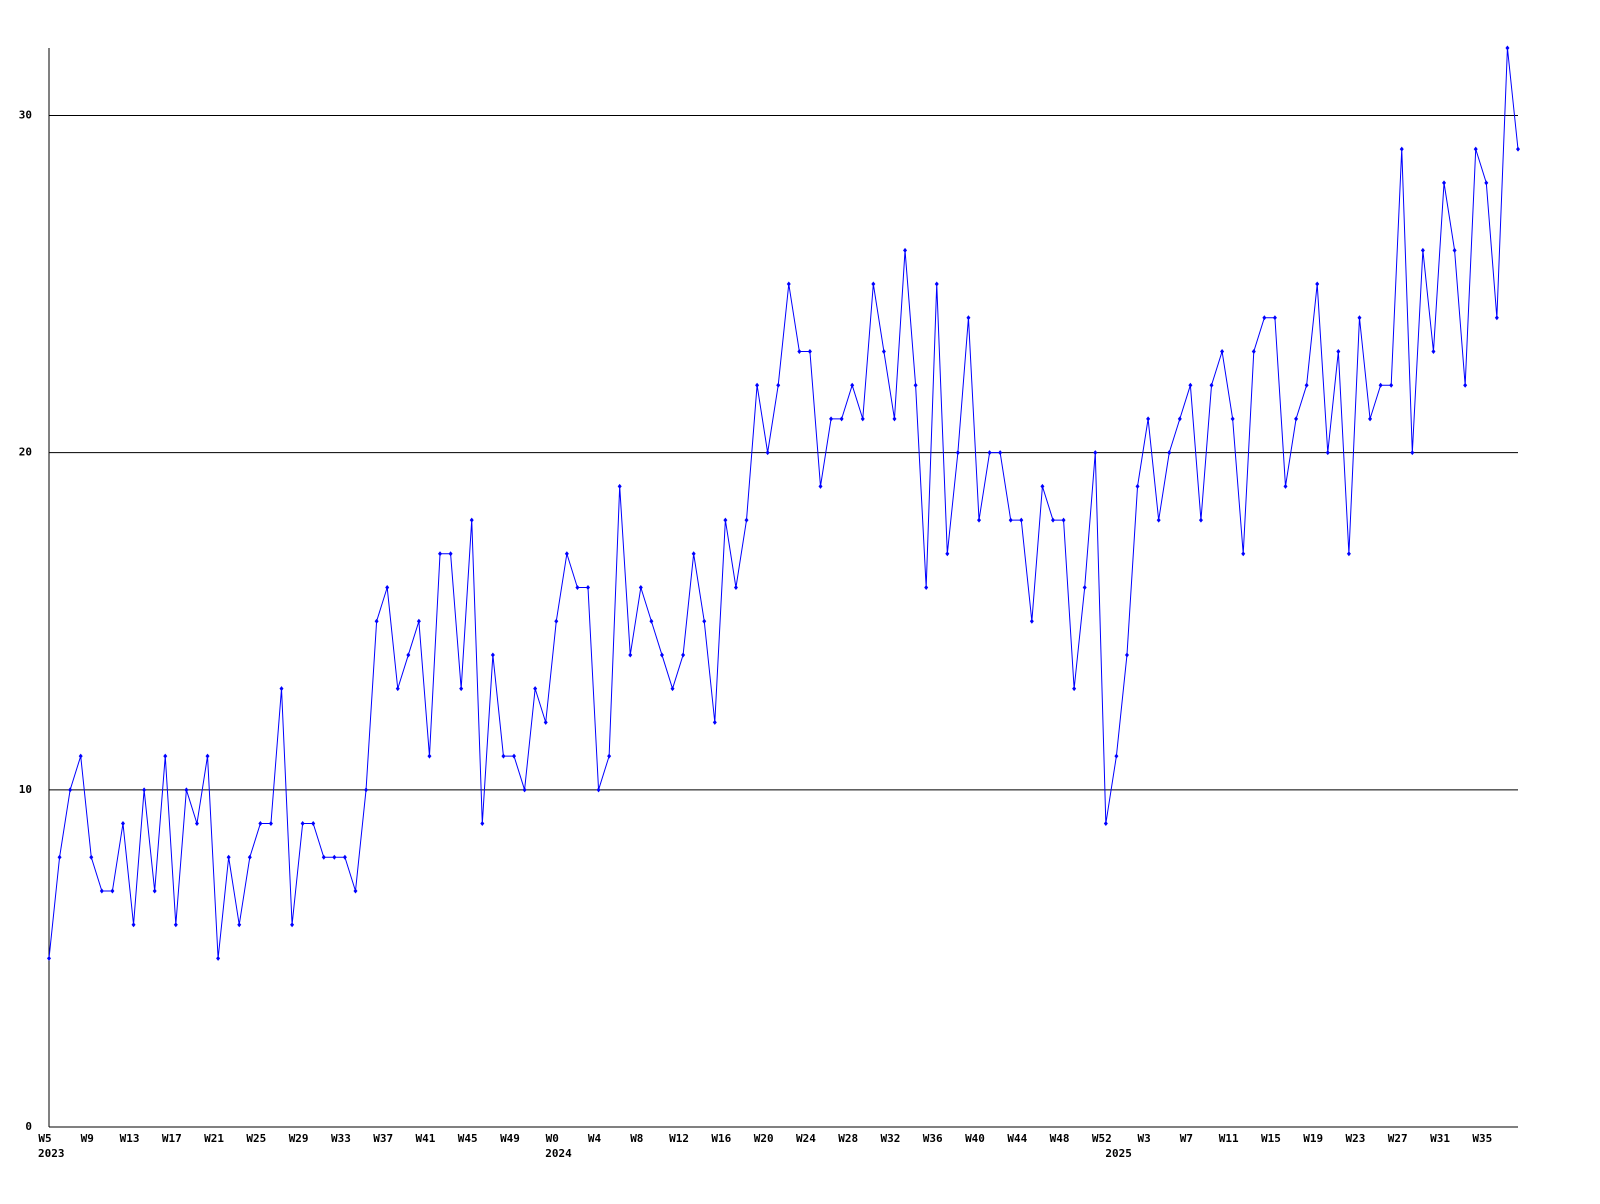  Describe the element at coordinates (383, 1138) in the screenshot. I see `x-tick-label: W37` at that location.